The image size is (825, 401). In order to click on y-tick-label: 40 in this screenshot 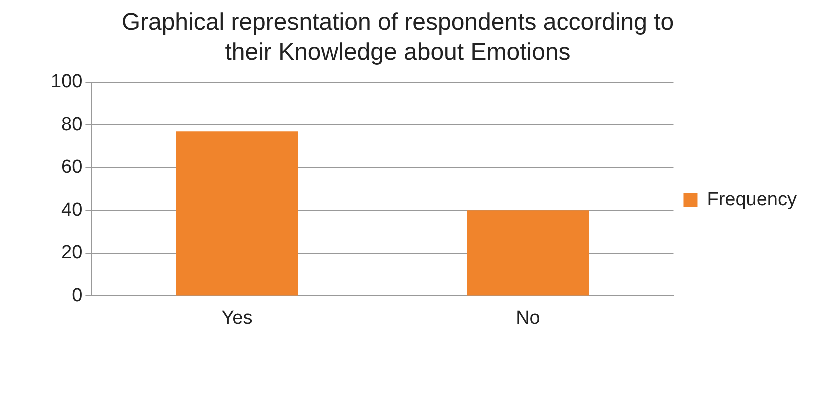, I will do `click(72, 210)`.